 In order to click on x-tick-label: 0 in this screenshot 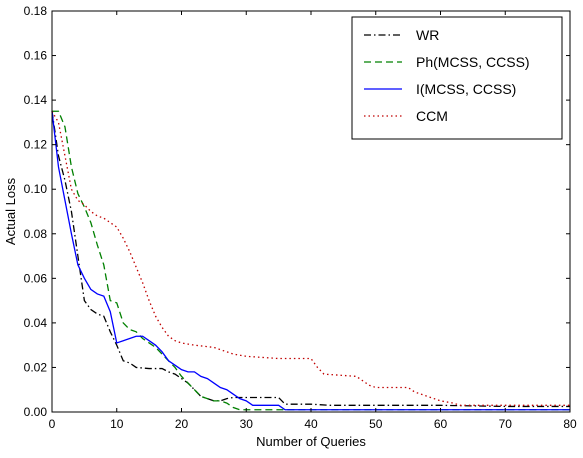, I will do `click(52, 424)`.